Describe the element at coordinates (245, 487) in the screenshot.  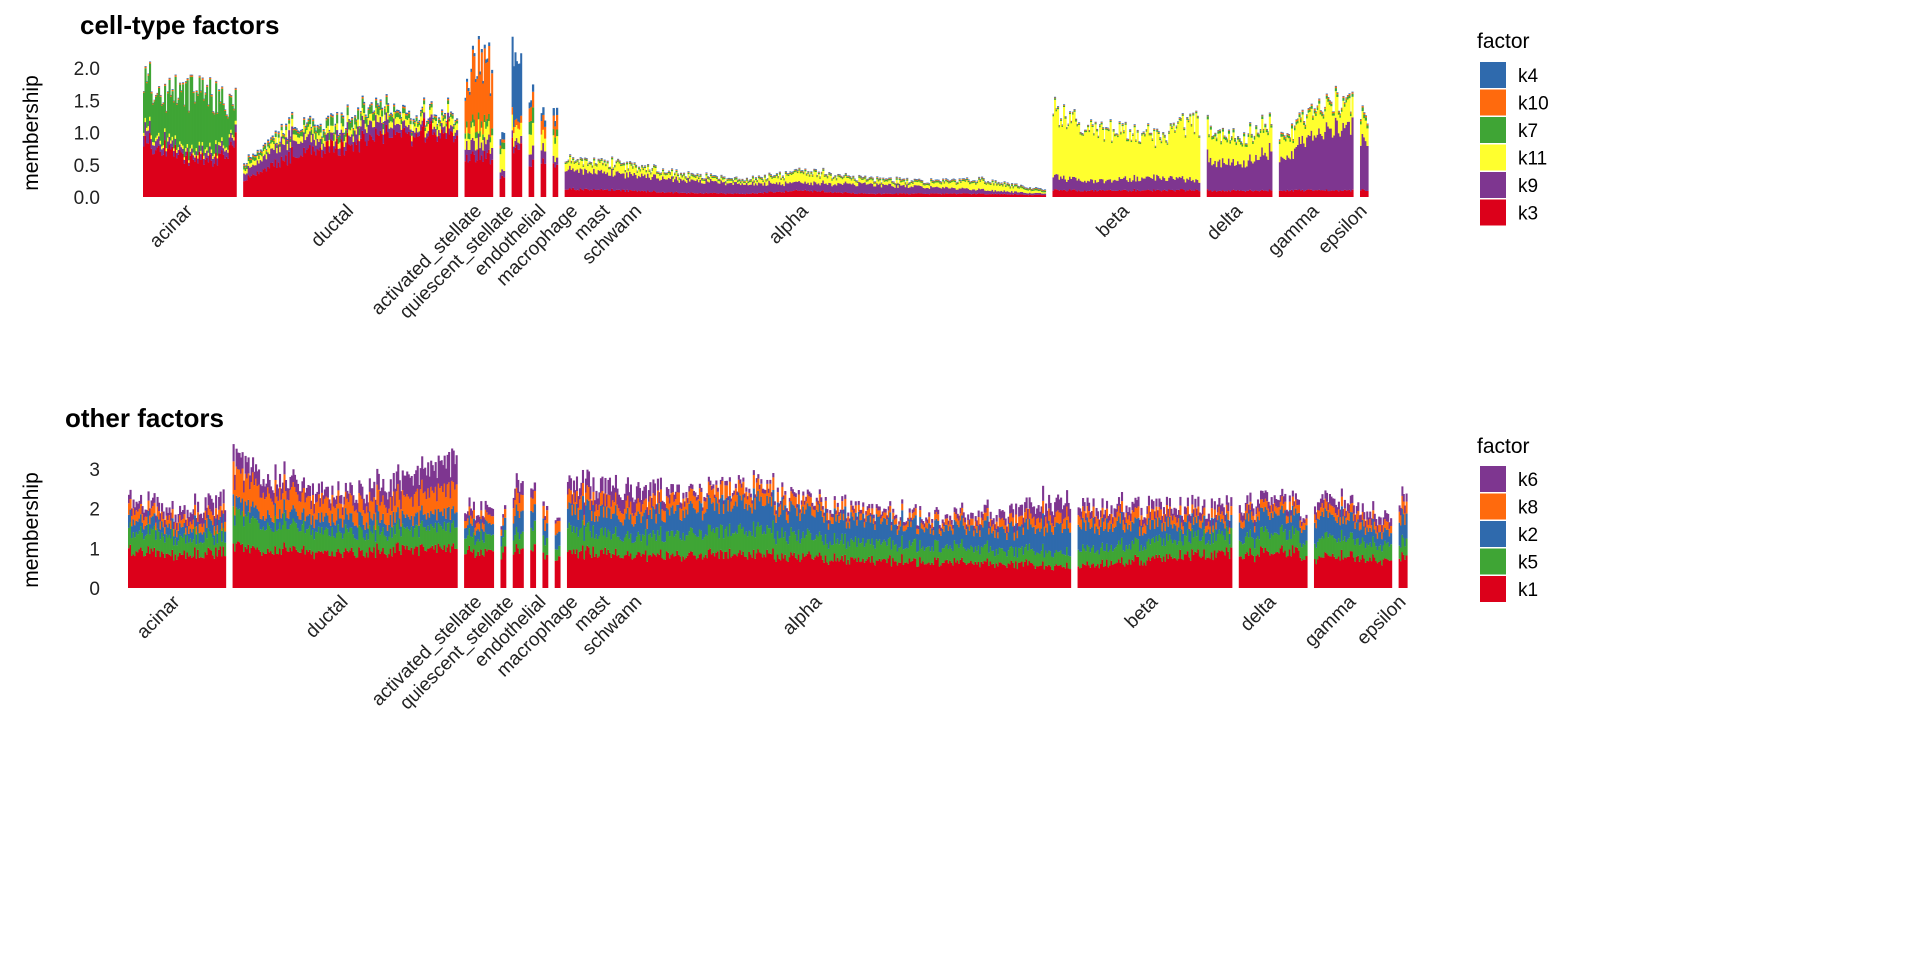
I see `bar-segment-k8` at that location.